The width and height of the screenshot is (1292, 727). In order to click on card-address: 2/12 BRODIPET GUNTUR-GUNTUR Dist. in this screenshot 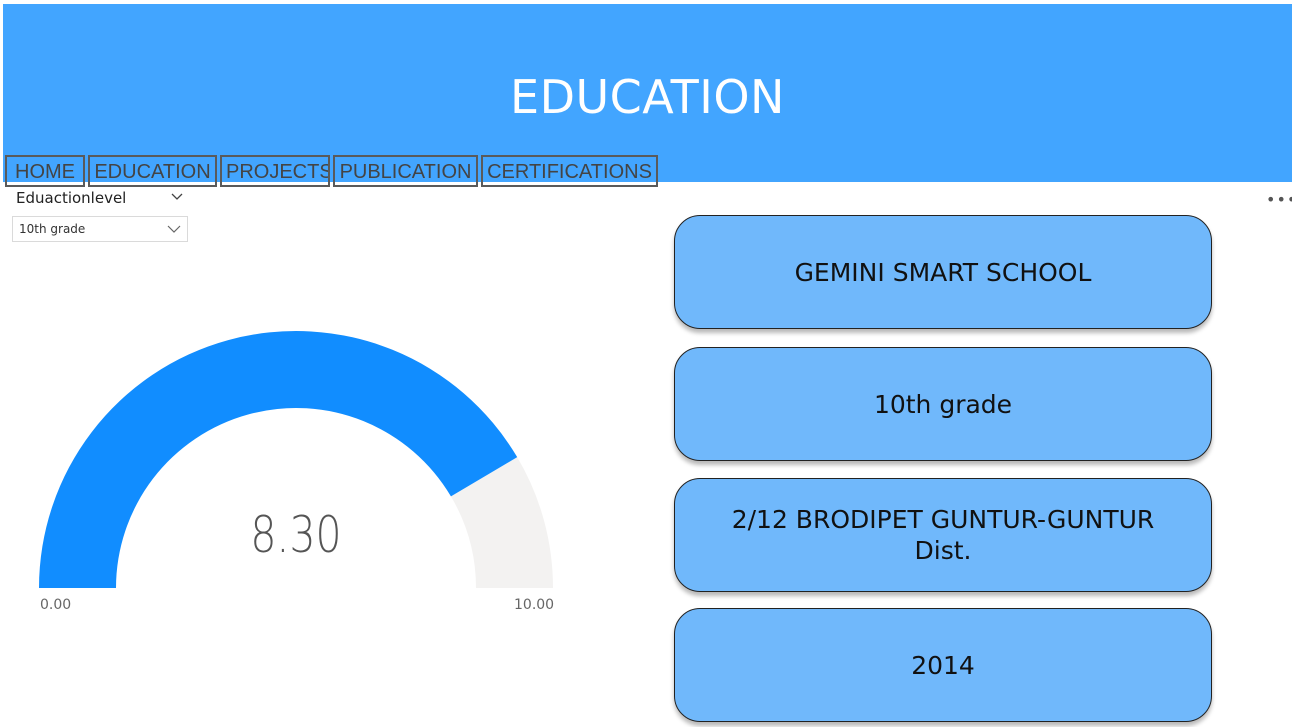, I will do `click(943, 535)`.